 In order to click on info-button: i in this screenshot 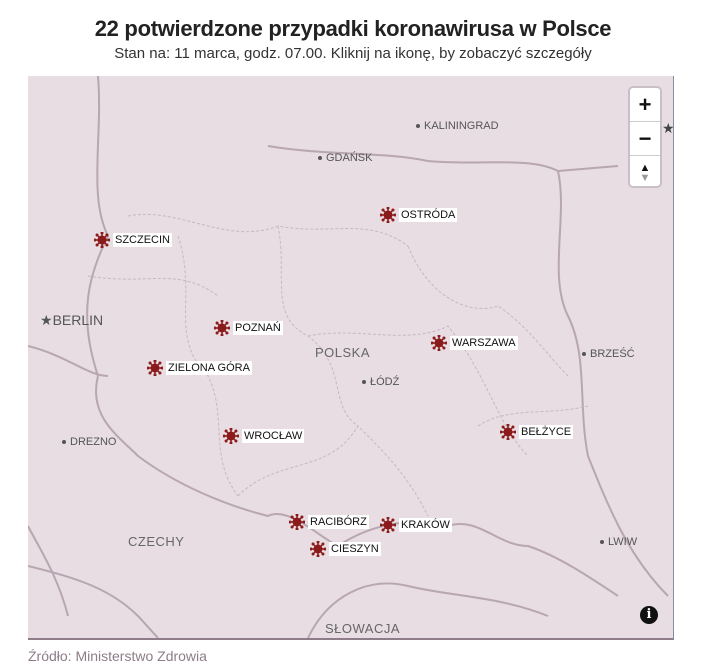, I will do `click(649, 615)`.